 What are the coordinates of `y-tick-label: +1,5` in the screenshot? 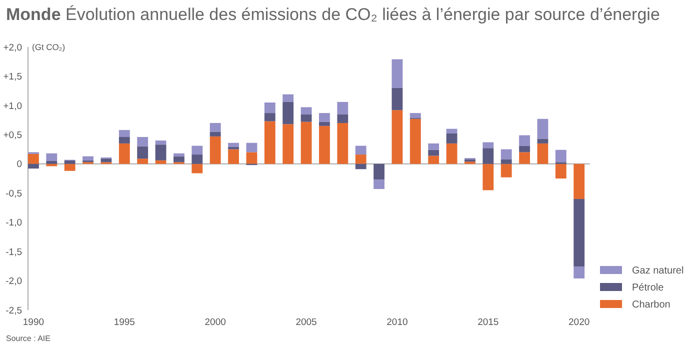 It's located at (12, 77).